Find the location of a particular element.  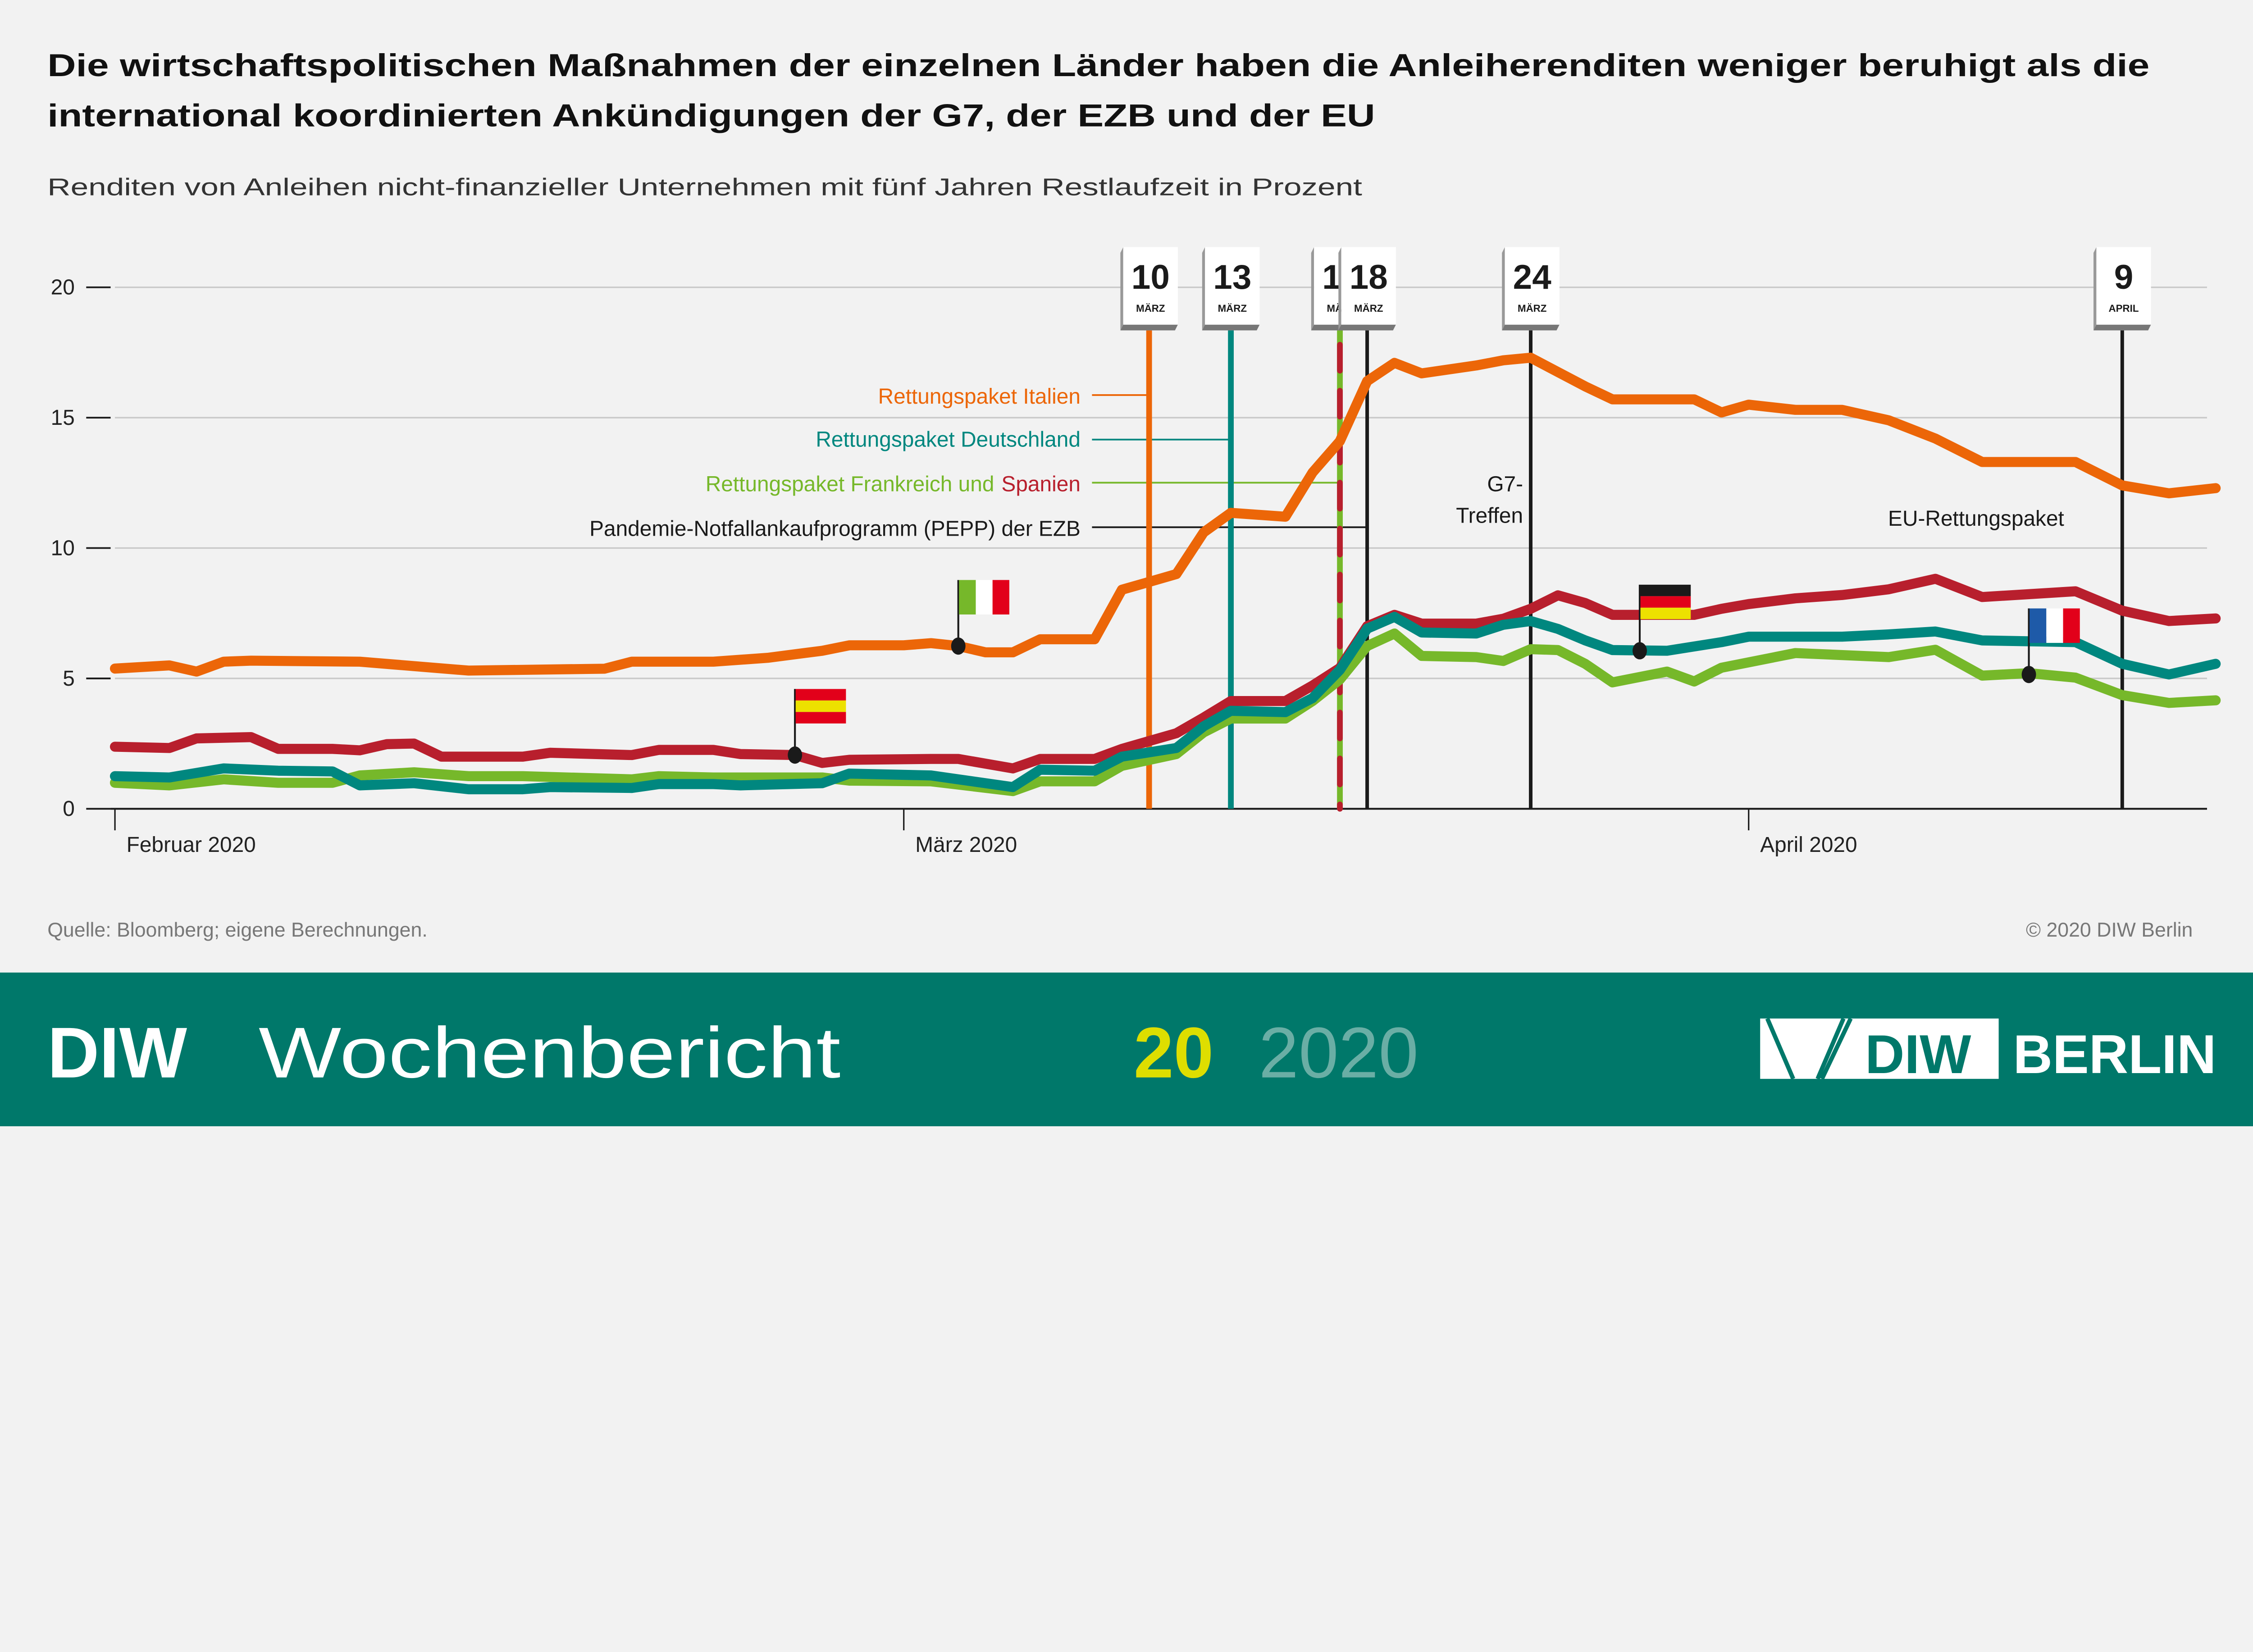

event-month: APRIL is located at coordinates (2124, 308).